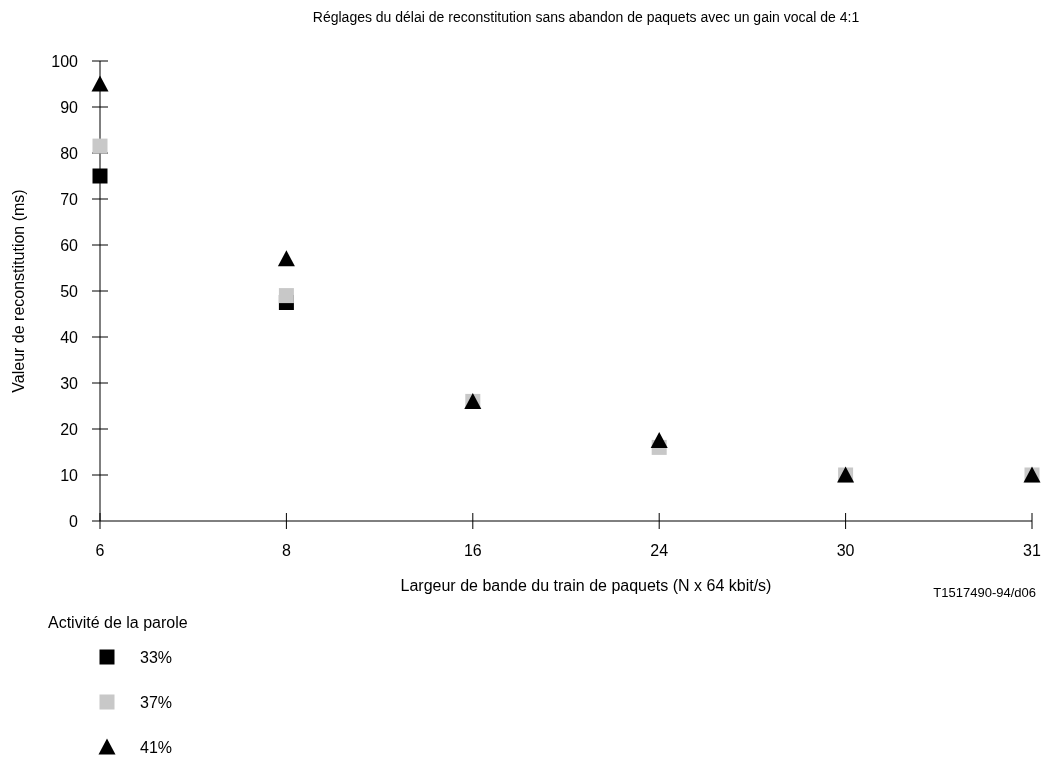 This screenshot has width=1047, height=760. I want to click on x-axis-title: Largeur de bande du train de paquets (N x 64 kbit/s), so click(586, 585).